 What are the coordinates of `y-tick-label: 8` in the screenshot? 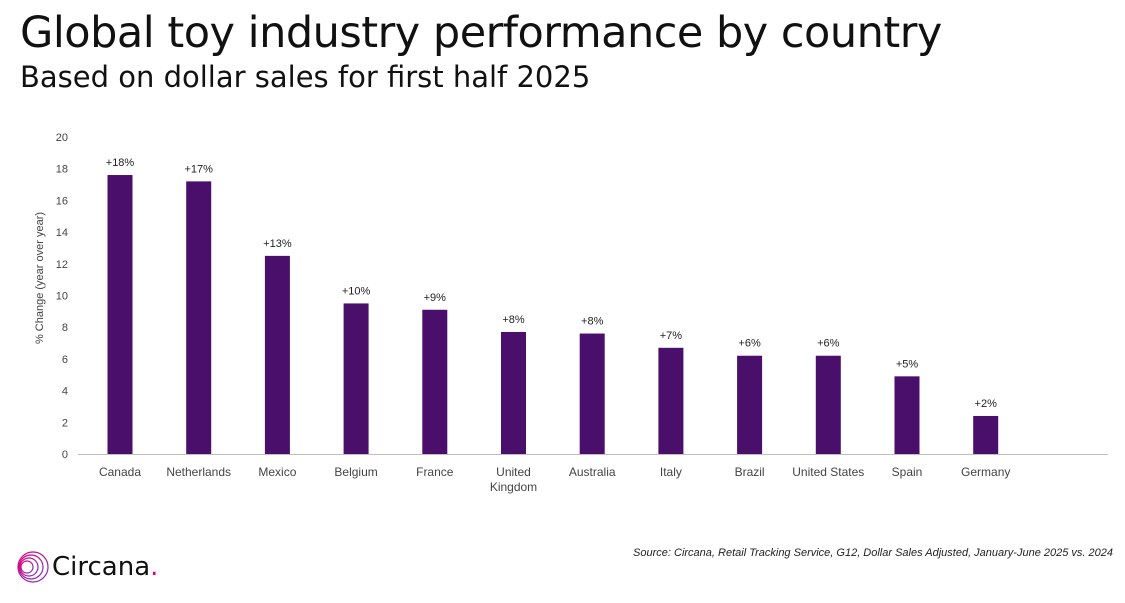 It's located at (65, 328).